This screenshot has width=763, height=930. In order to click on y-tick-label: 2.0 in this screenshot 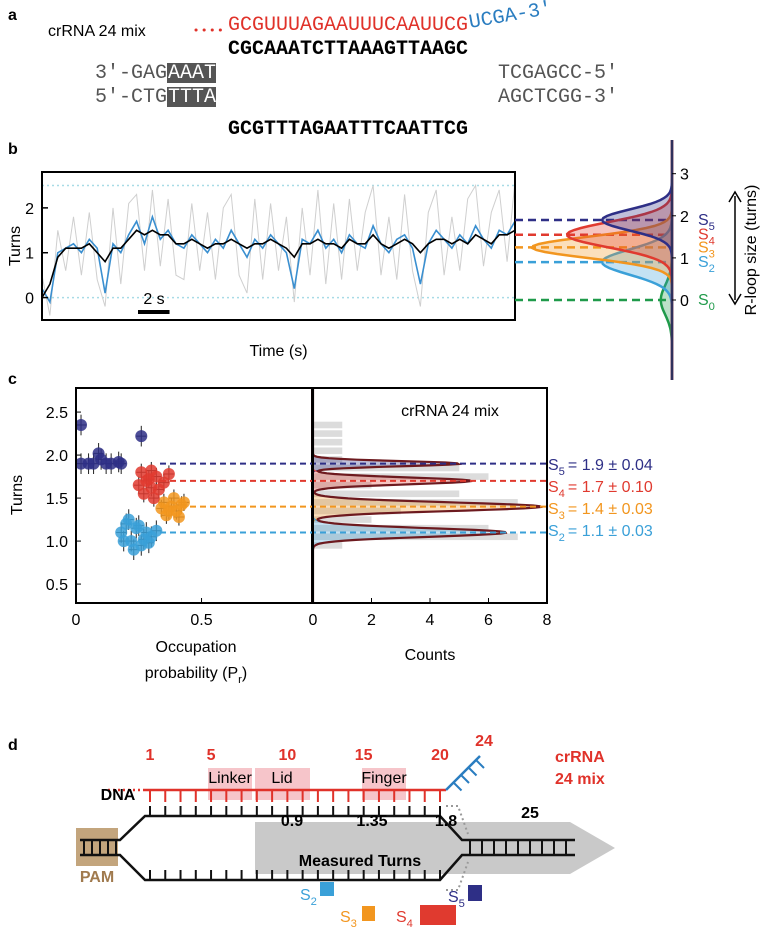, I will do `click(57, 456)`.